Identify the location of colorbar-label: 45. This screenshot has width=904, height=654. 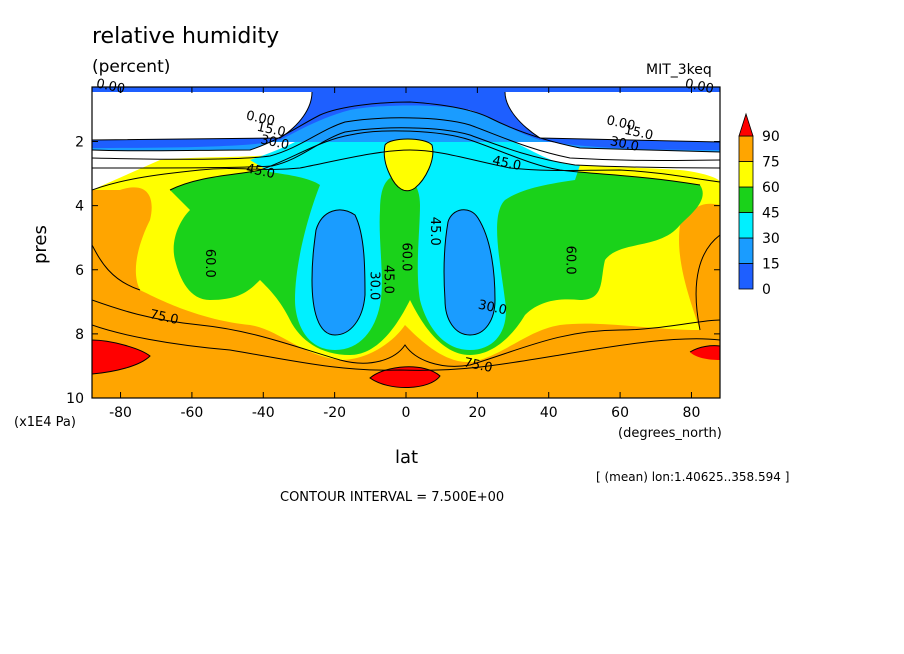
(771, 214).